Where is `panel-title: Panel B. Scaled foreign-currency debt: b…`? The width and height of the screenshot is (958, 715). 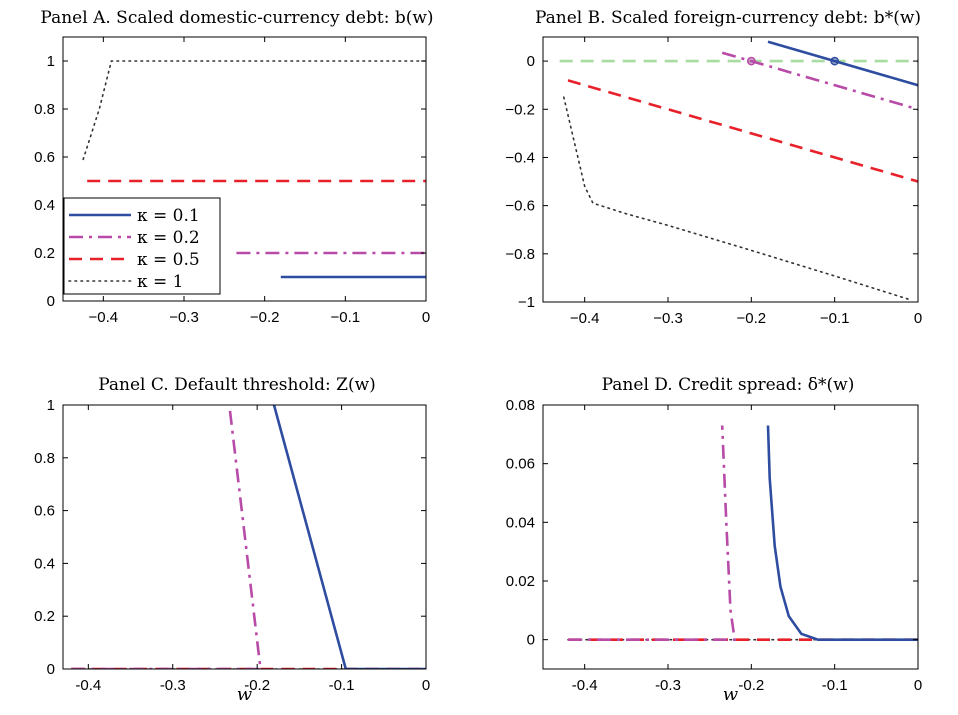
panel-title: Panel B. Scaled foreign-currency debt: b… is located at coordinates (728, 18).